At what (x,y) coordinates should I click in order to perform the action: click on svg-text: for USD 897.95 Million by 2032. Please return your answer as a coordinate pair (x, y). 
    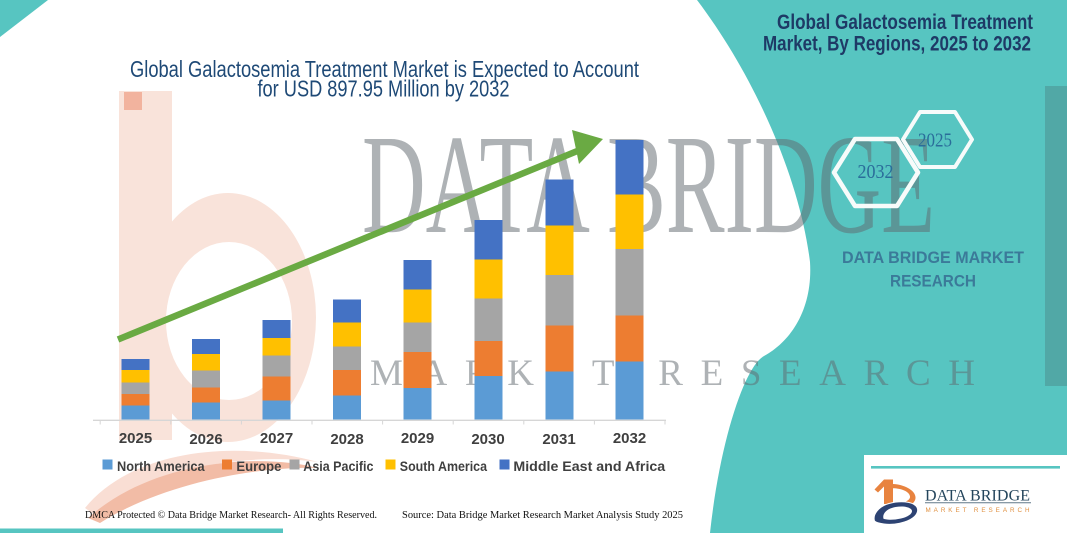
    Looking at the image, I should click on (384, 89).